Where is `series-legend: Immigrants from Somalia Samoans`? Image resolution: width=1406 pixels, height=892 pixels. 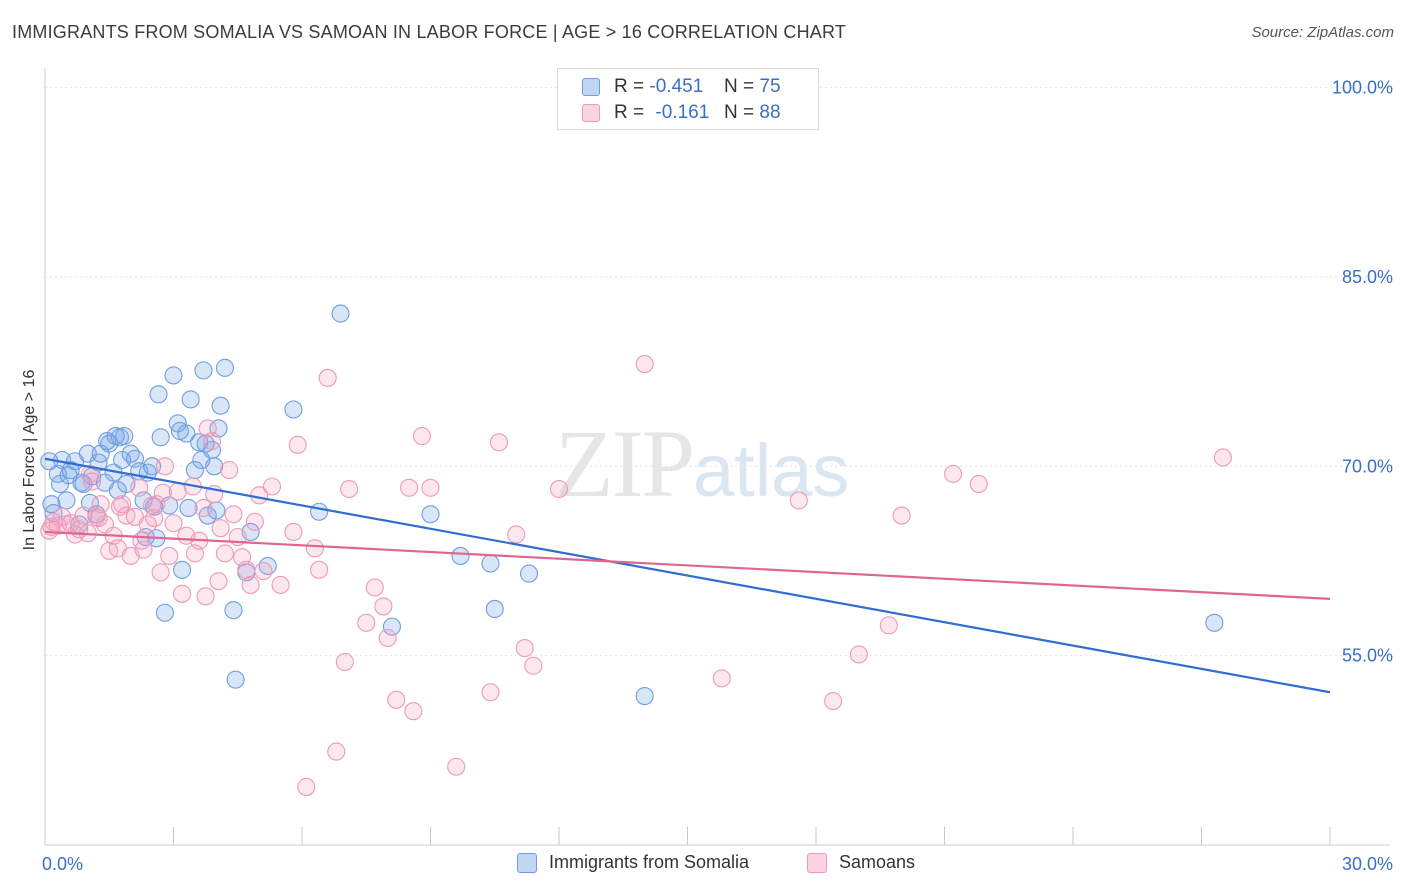 series-legend: Immigrants from Somalia Samoans is located at coordinates (703, 864).